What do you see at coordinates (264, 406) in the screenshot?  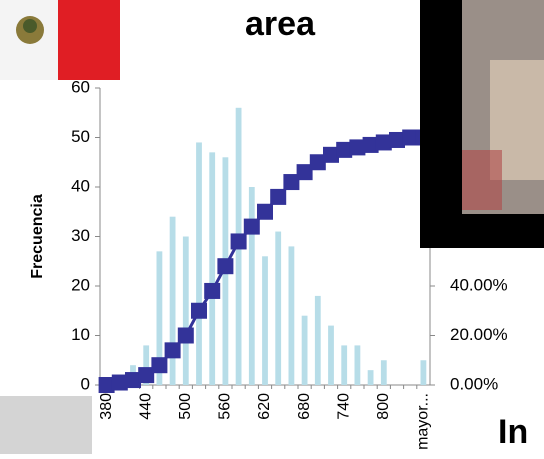 I see `x-tick-label: 620` at bounding box center [264, 406].